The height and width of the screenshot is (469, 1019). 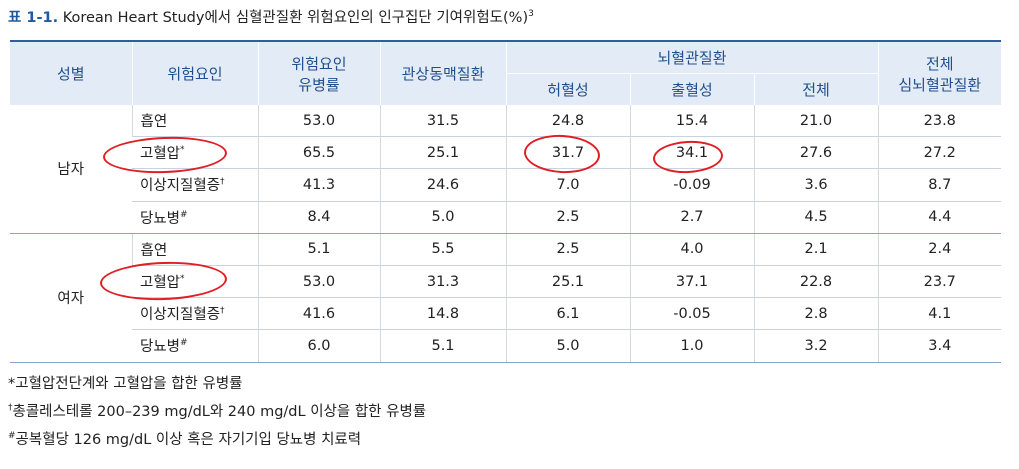 What do you see at coordinates (182, 150) in the screenshot?
I see `footnote-mark: *` at bounding box center [182, 150].